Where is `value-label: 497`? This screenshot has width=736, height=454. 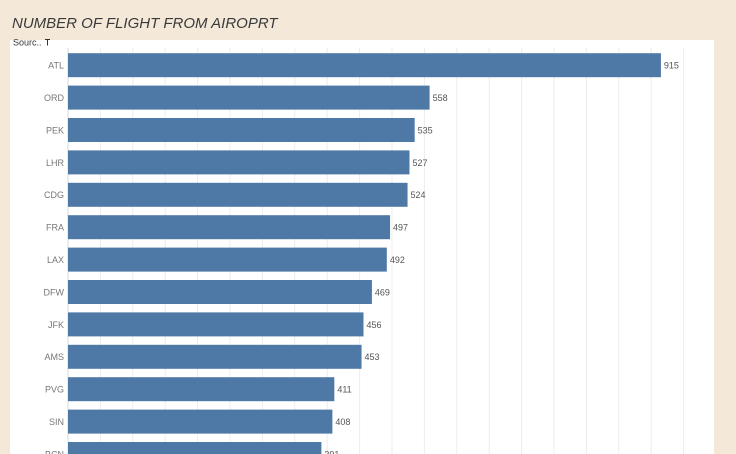 value-label: 497 is located at coordinates (400, 228).